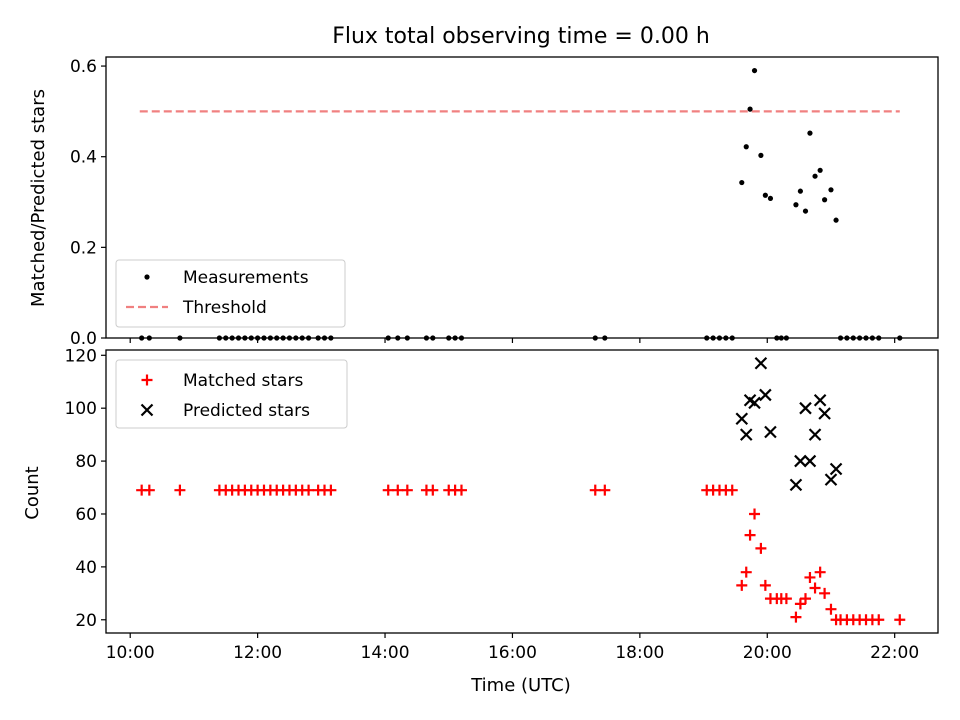 This screenshot has height=720, width=960. Describe the element at coordinates (81, 356) in the screenshot. I see `count-y-tick-label: 120` at that location.